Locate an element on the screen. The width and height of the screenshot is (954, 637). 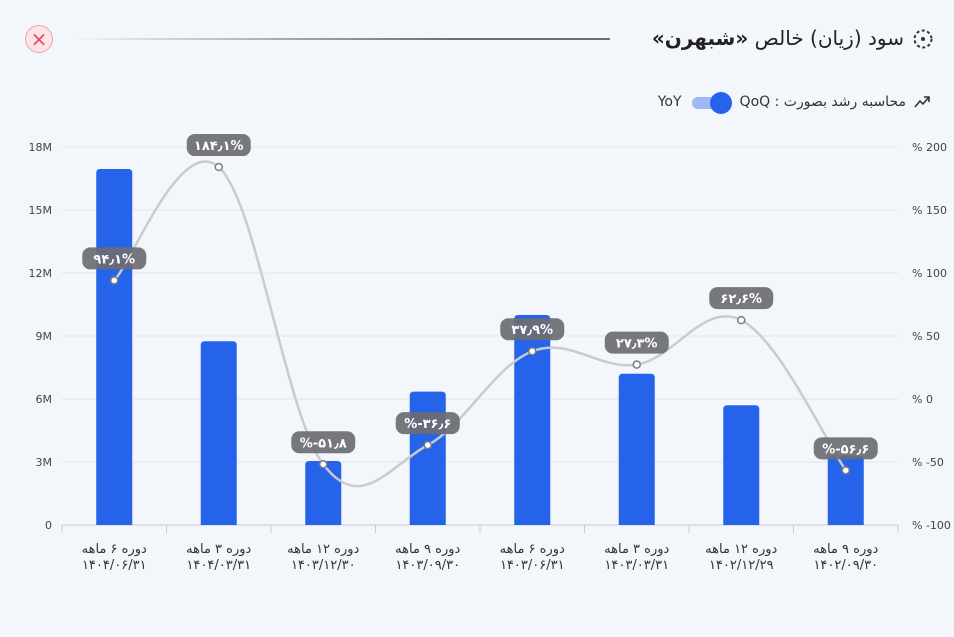
growth-label: ۹۴٫۱% is located at coordinates (114, 258).